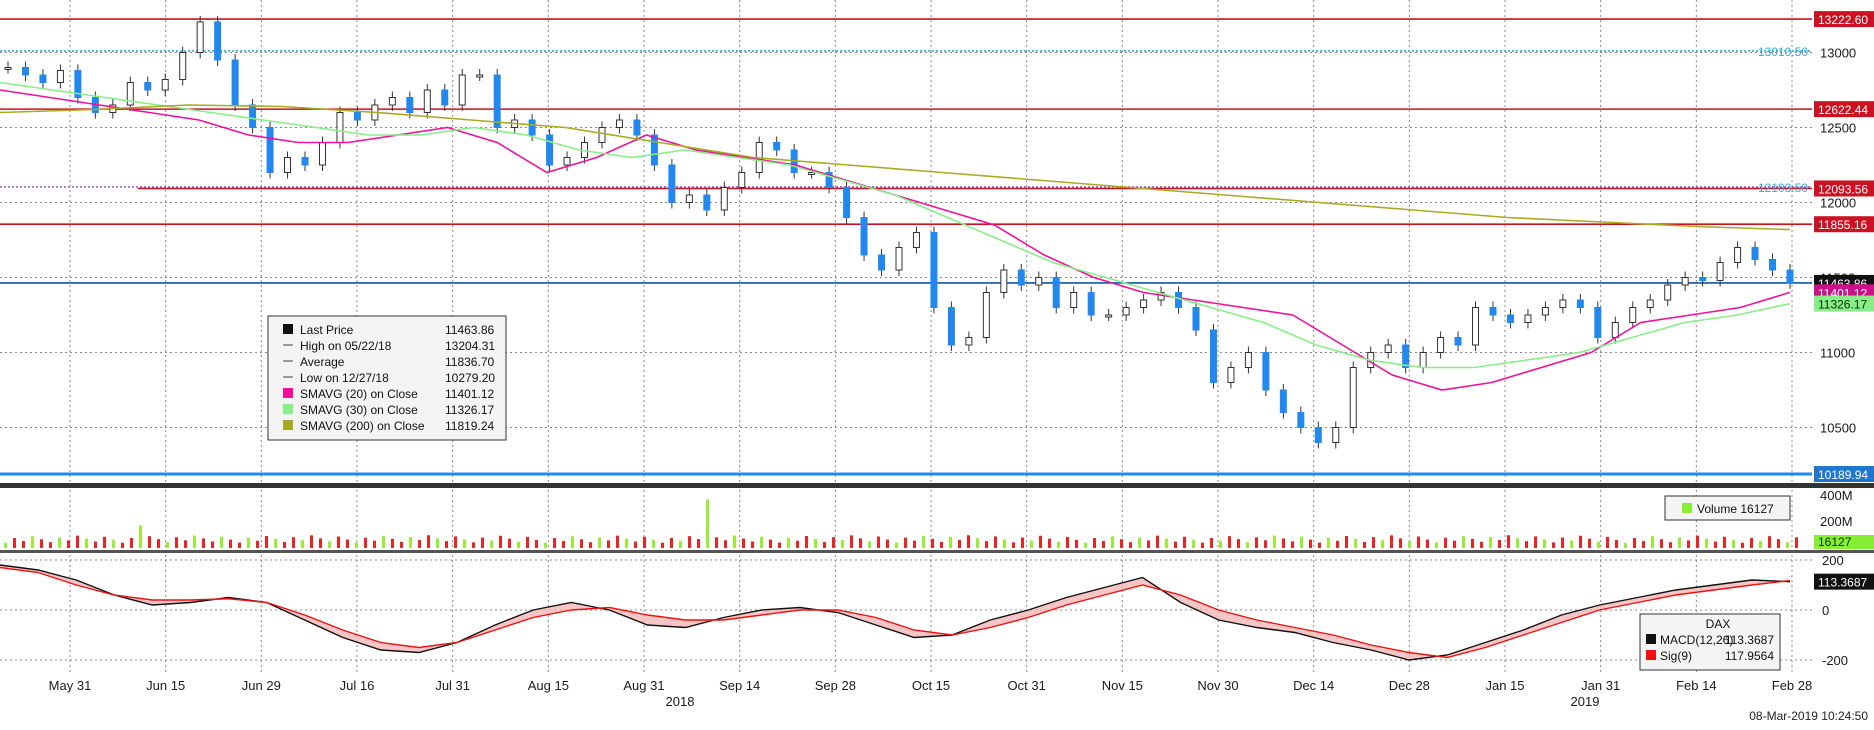 The height and width of the screenshot is (730, 1874). What do you see at coordinates (1836, 521) in the screenshot?
I see `volume-tick: 200M` at bounding box center [1836, 521].